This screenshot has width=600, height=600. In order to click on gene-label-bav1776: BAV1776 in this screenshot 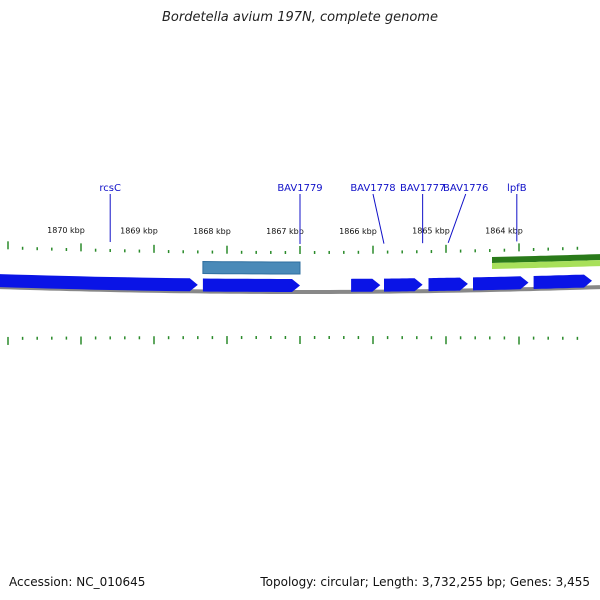, I will do `click(465, 188)`.